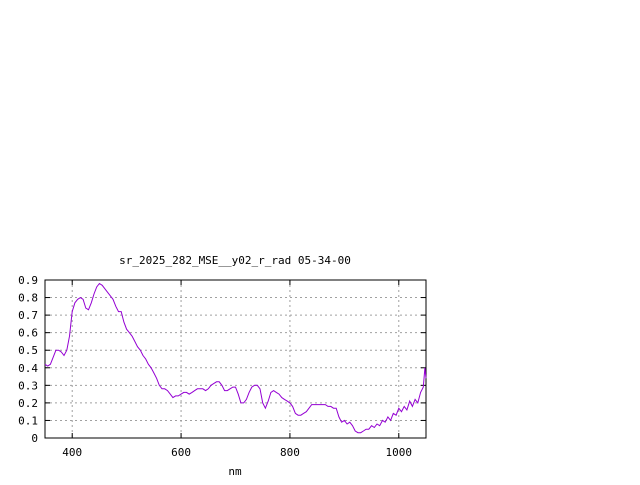  I want to click on y-tick-label: 0.2, so click(28, 403).